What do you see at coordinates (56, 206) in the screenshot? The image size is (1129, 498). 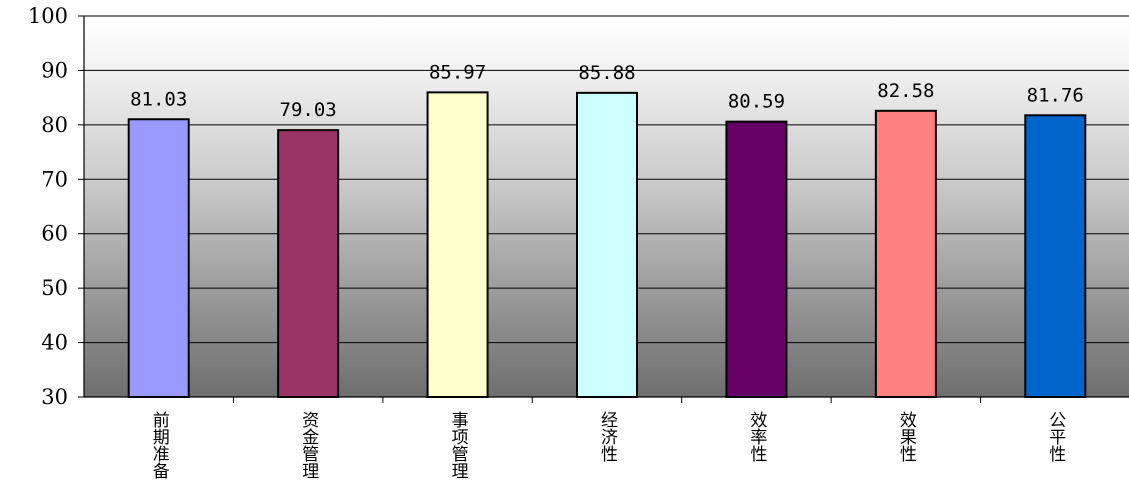 I see `y-axis-ticks: 30 40 50 60 70 80 90 100` at bounding box center [56, 206].